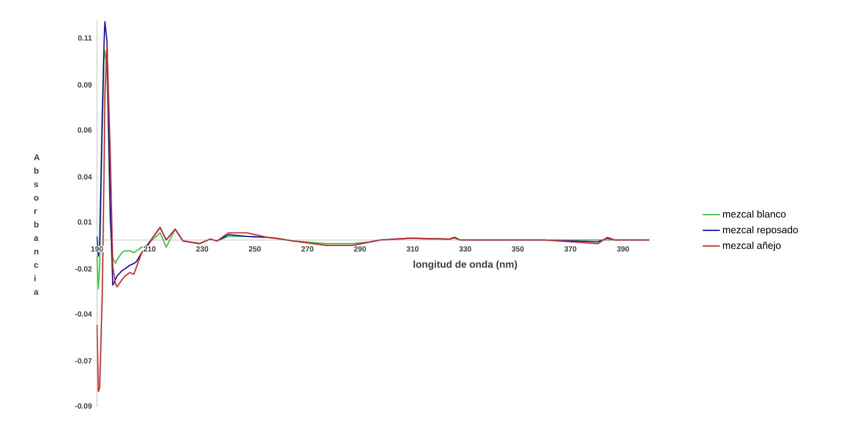 This screenshot has height=427, width=844. I want to click on legend-label: mezcal añejo, so click(752, 246).